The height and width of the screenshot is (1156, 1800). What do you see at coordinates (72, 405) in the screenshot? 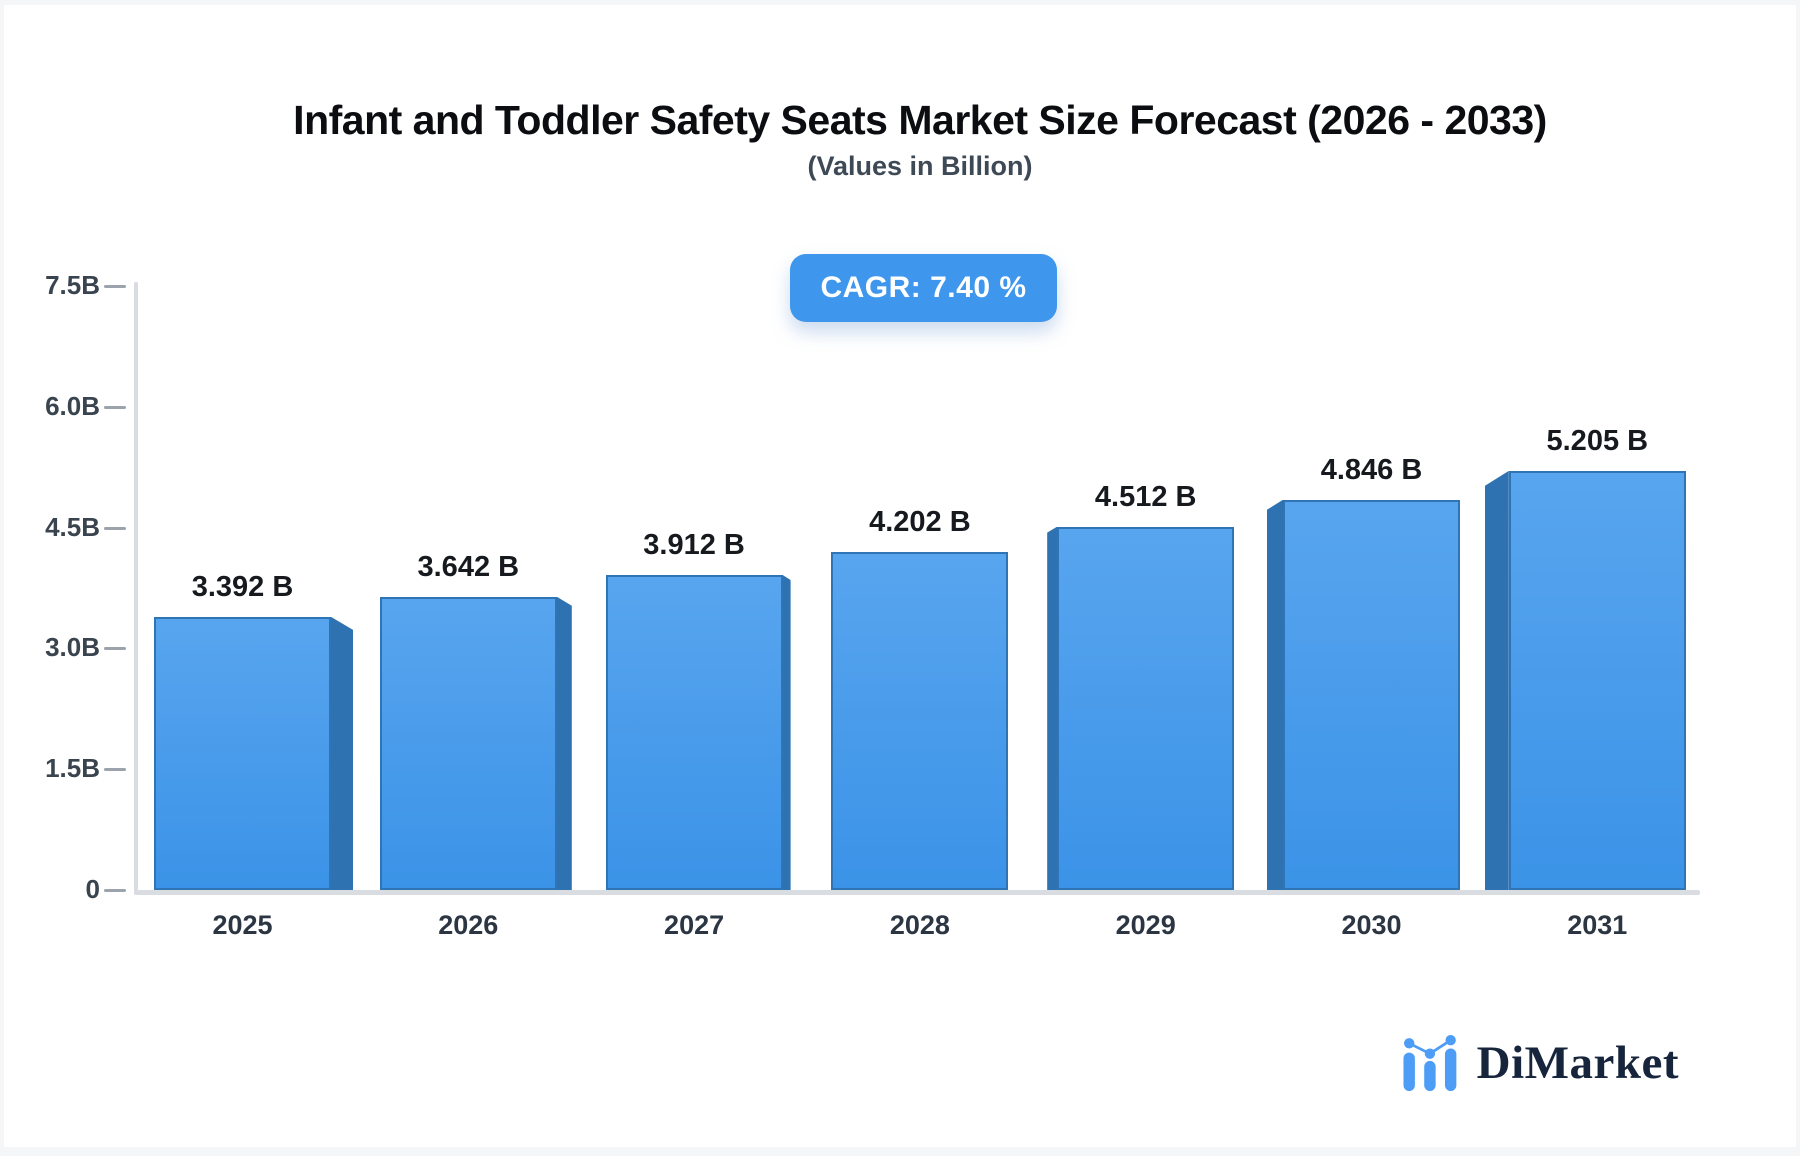
I see `y-tick-label: 6.0B` at bounding box center [72, 405].